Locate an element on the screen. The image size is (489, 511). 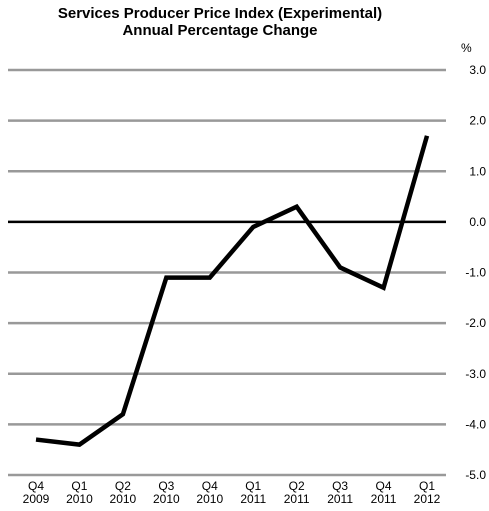
y-tick-label: -4.0 is located at coordinates (475, 424).